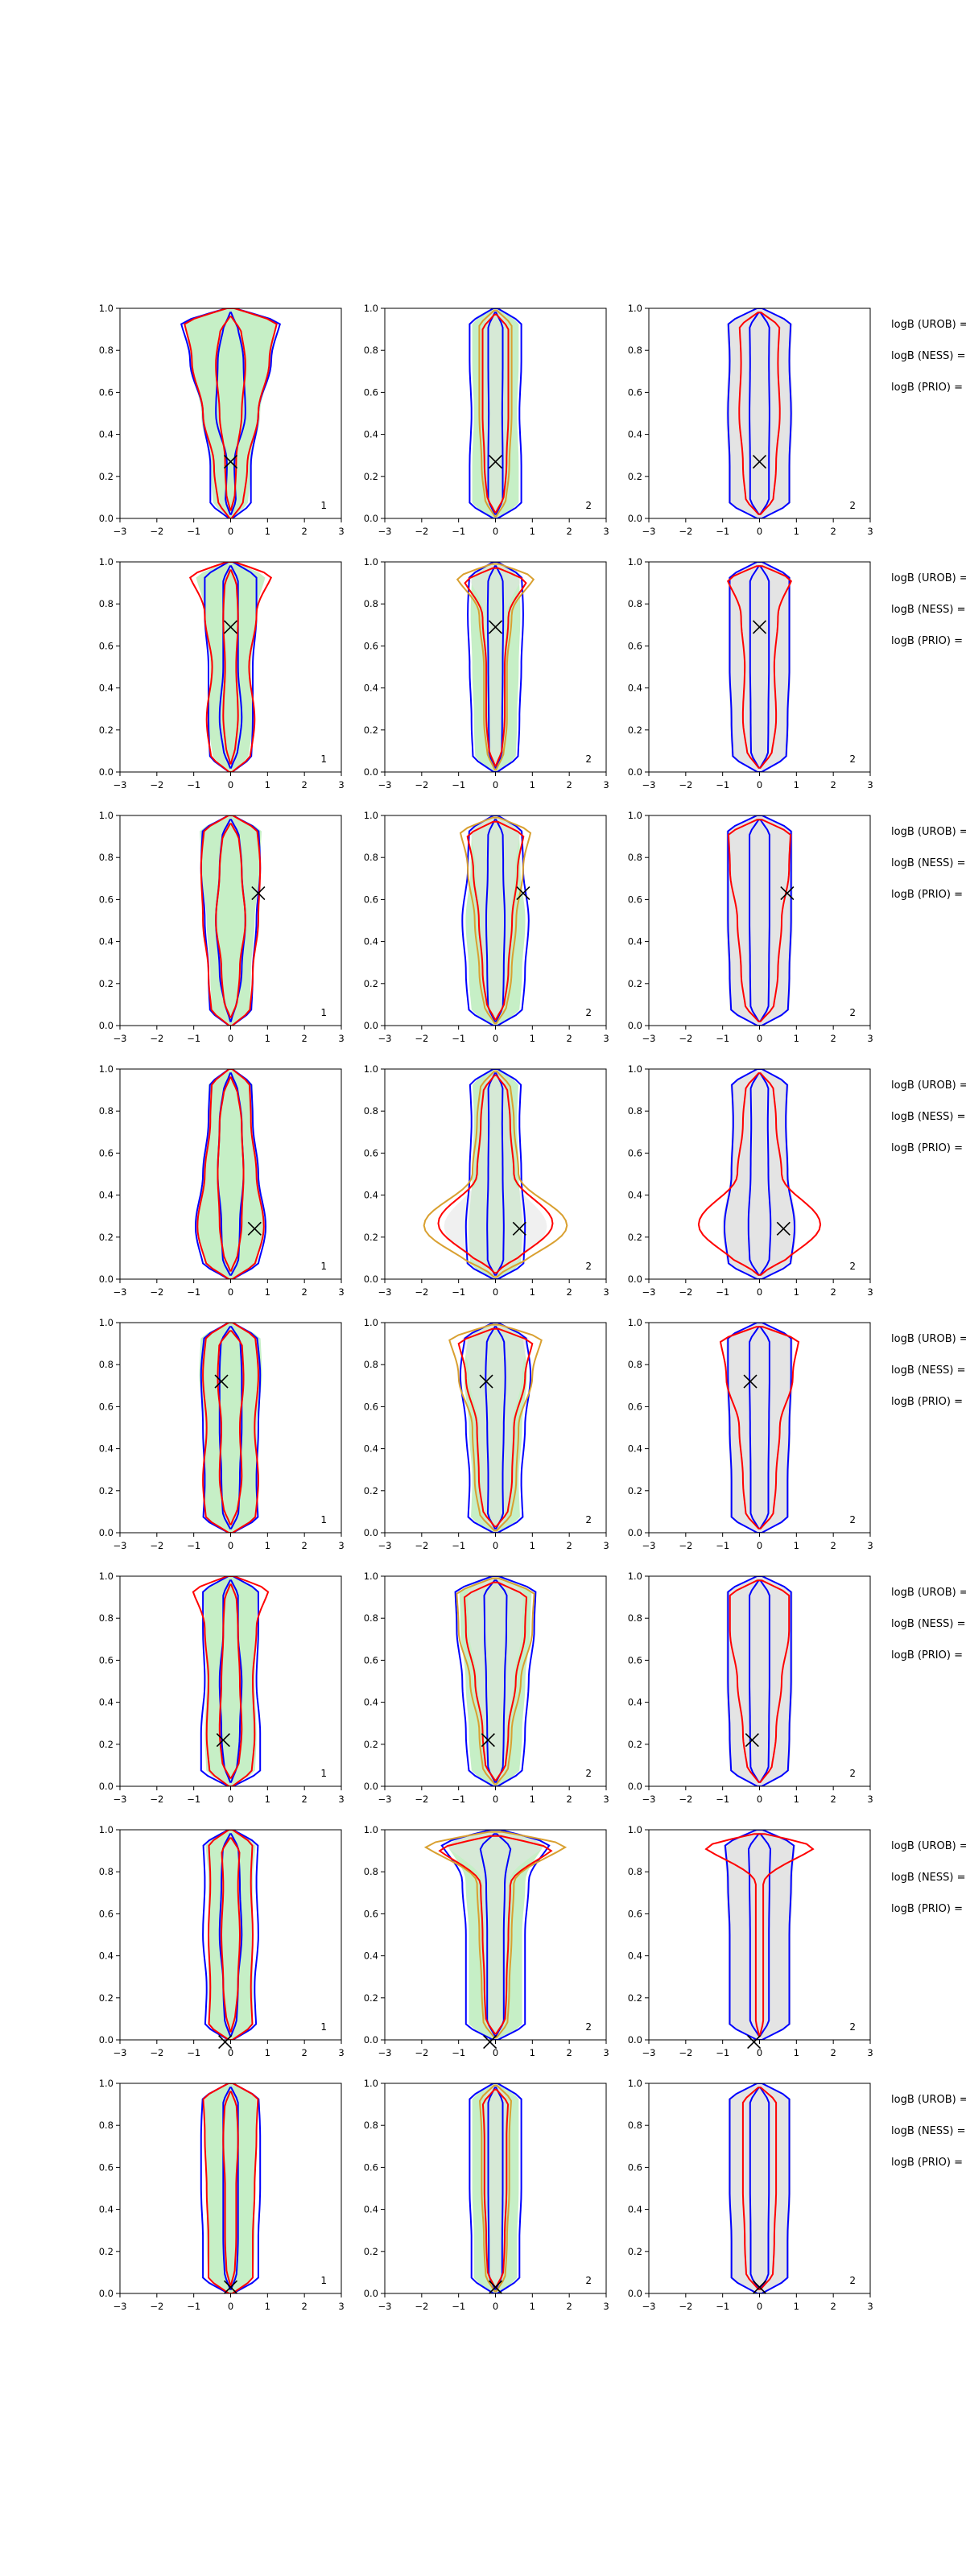  I want to click on blue-contour-inner, so click(495, 413).